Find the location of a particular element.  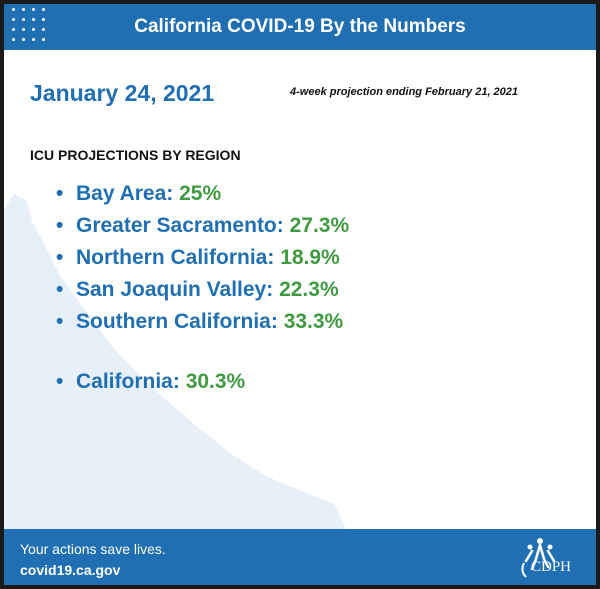

header-bar: California COVID-19 By the Numbers is located at coordinates (300, 27).